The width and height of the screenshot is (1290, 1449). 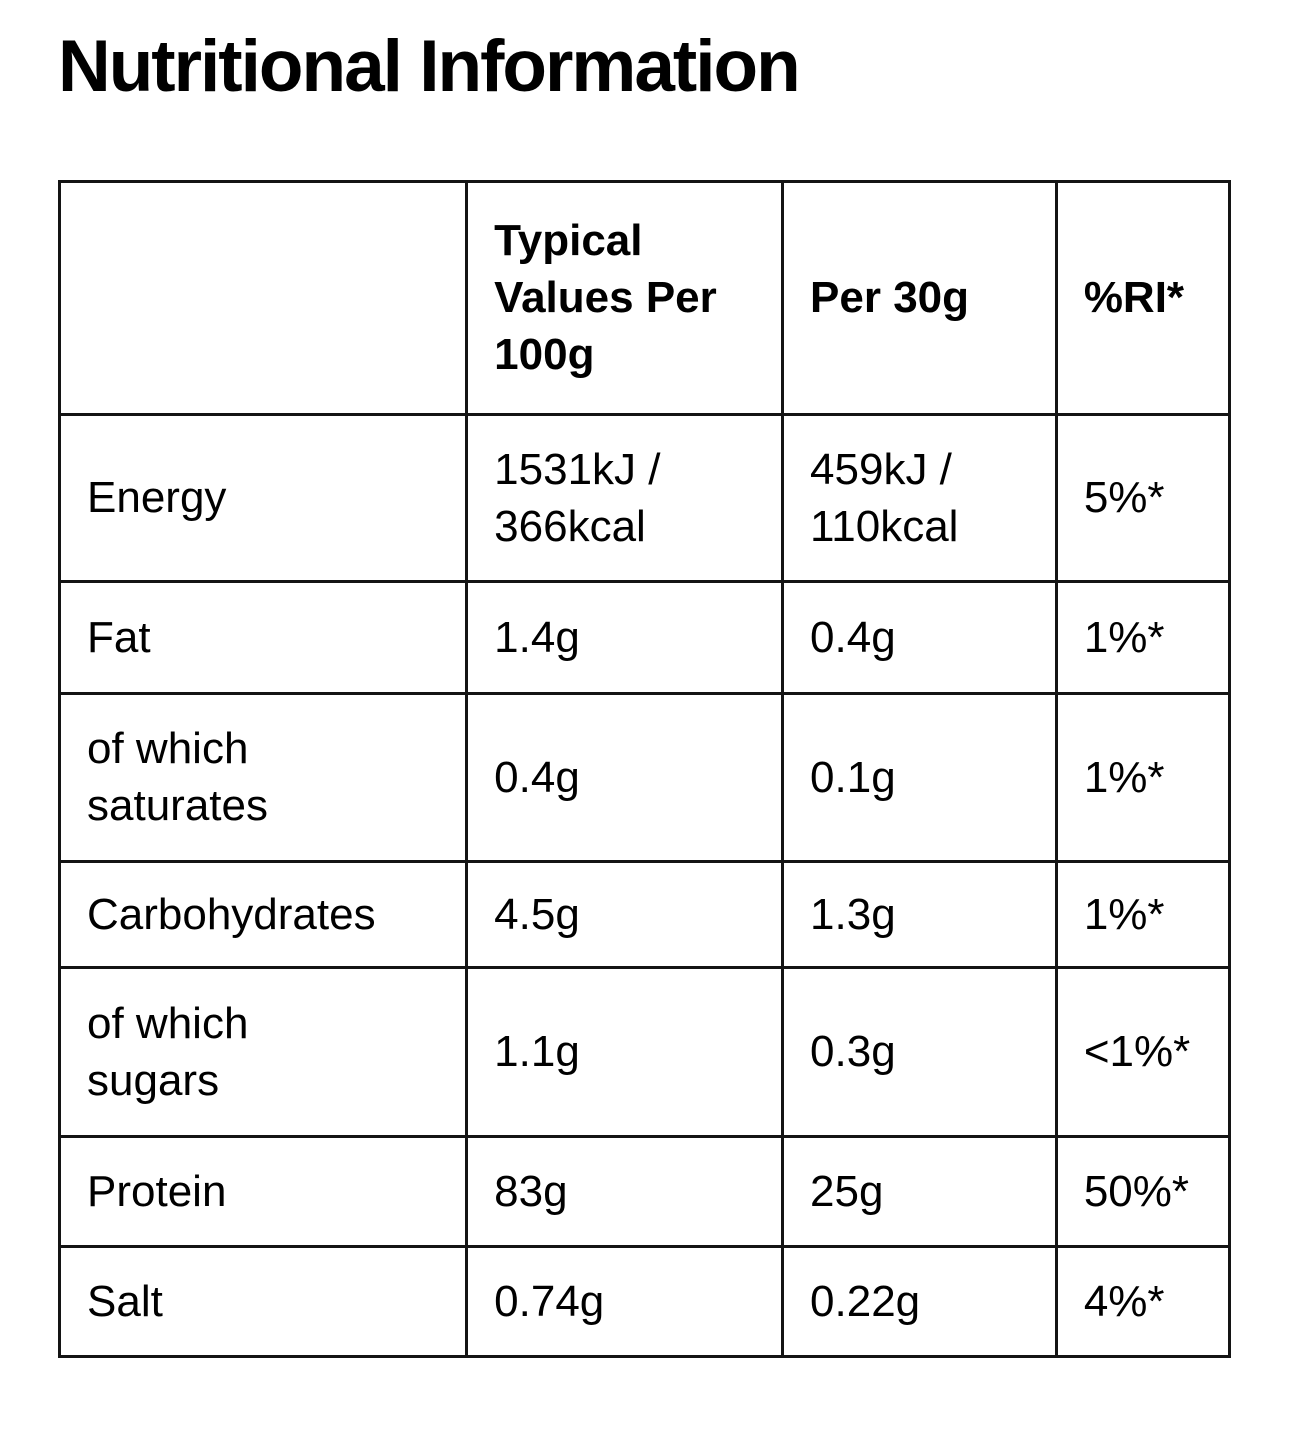 I want to click on header-cell-per-30g: Per 30g, so click(x=919, y=297).